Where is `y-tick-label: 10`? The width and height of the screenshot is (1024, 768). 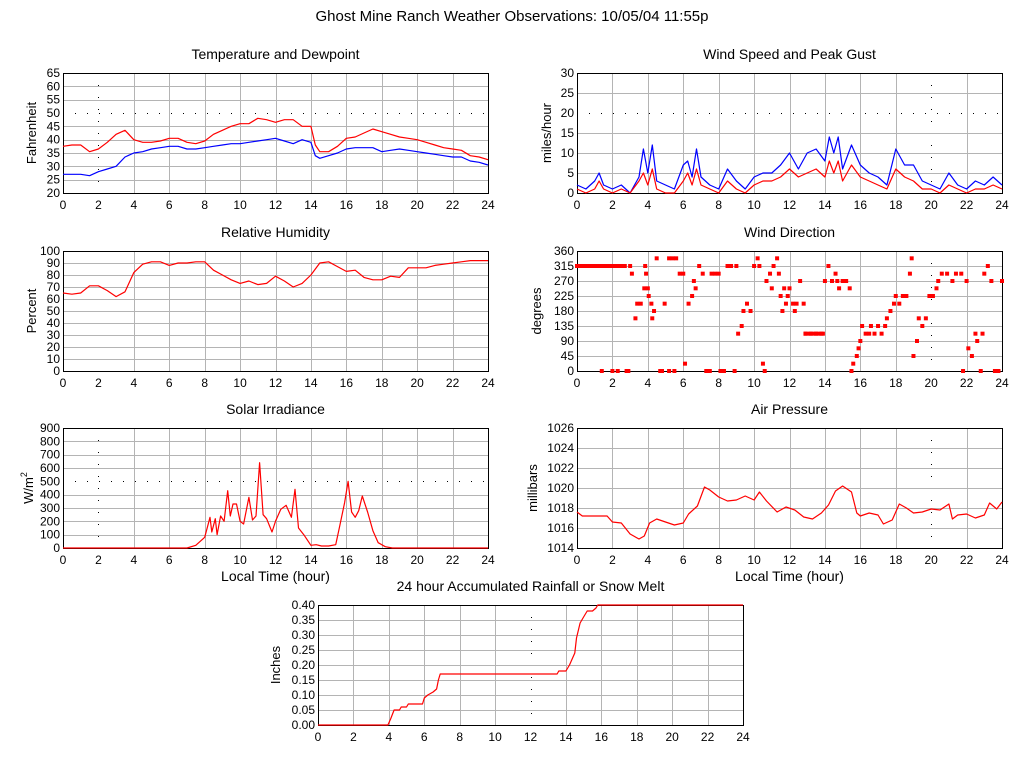
y-tick-label: 10 is located at coordinates (54, 359).